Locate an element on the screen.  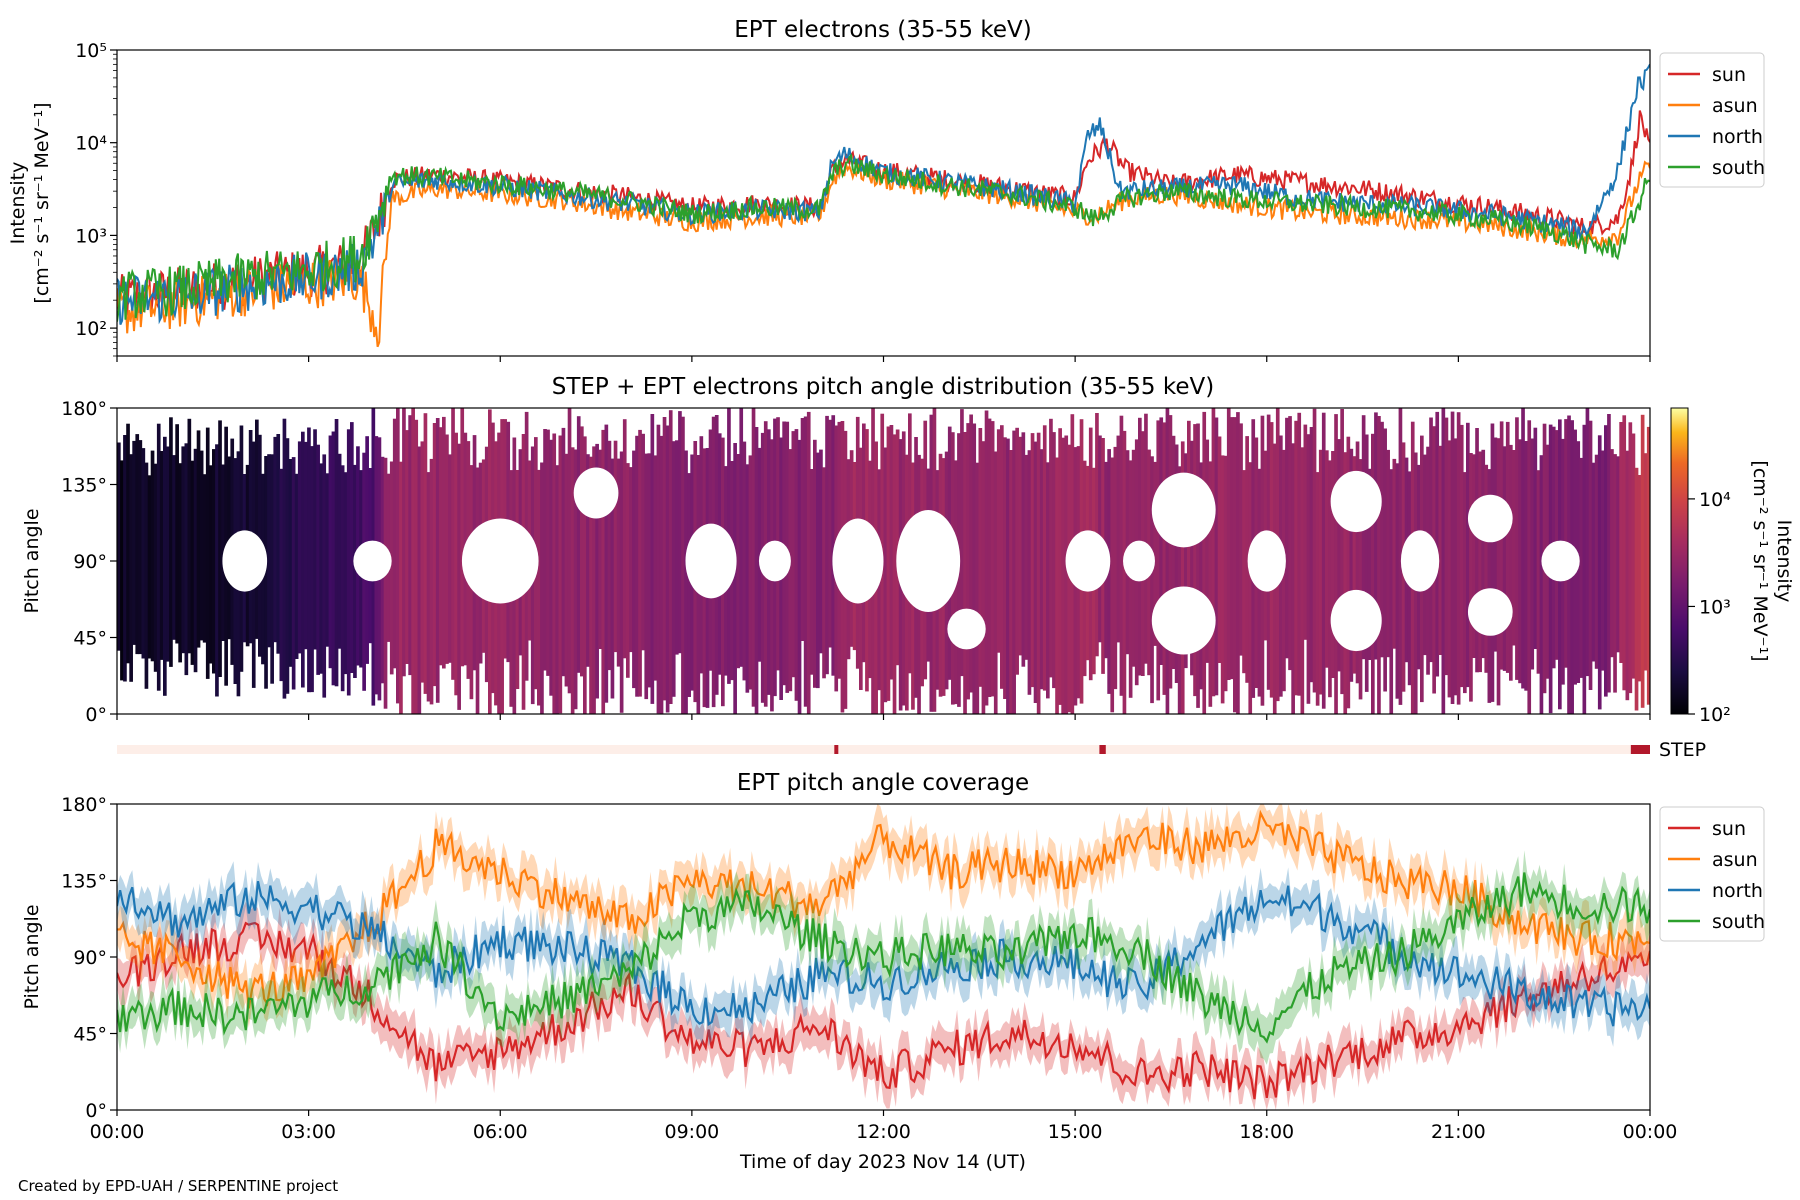
pad-yticks: 0° 45° 90° 135° 180° is located at coordinates (89, 562).